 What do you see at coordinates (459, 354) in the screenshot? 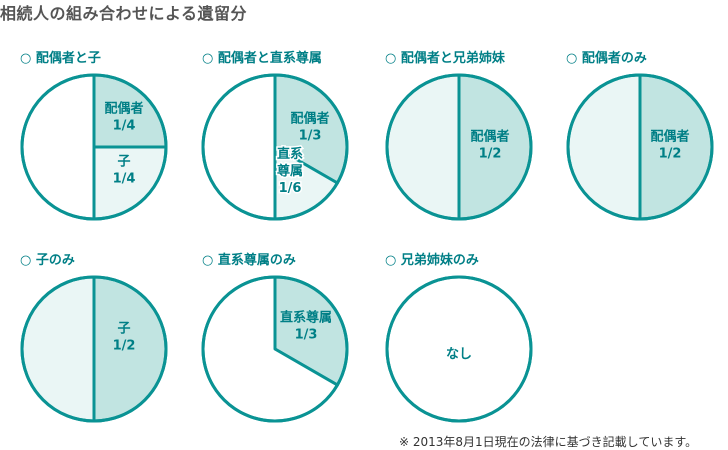
I see `slice-label: なし` at bounding box center [459, 354].